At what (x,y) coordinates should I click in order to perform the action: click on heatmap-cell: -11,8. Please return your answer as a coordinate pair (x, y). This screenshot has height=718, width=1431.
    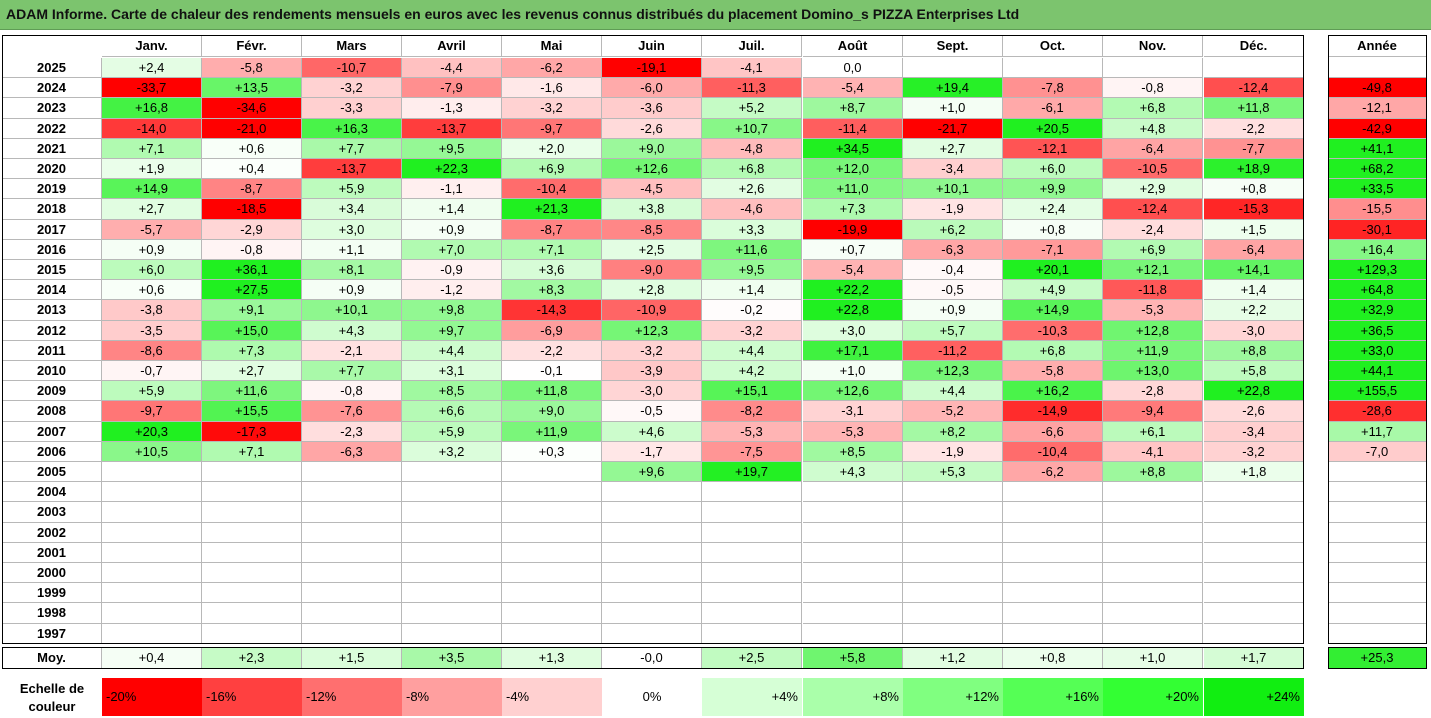
    Looking at the image, I should click on (1153, 290).